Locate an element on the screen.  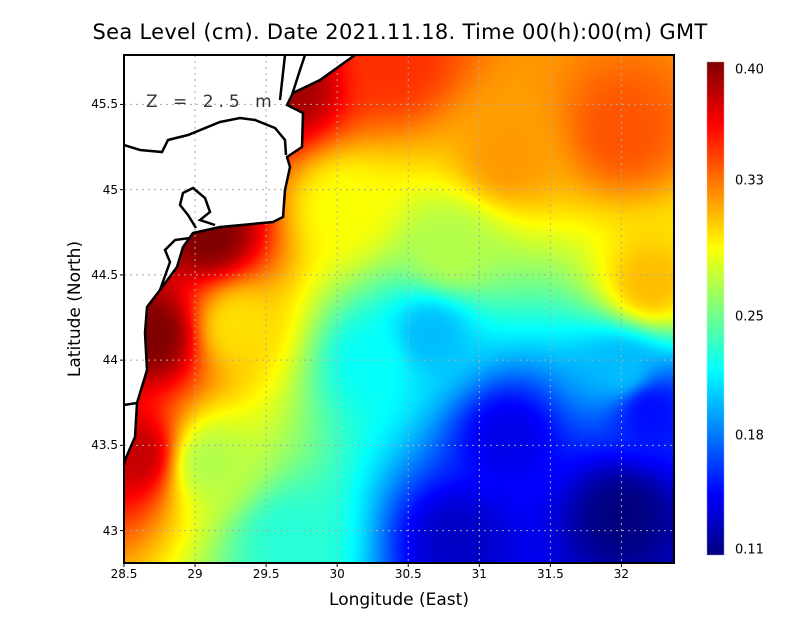
x-tick-label: 29.5 is located at coordinates (266, 574).